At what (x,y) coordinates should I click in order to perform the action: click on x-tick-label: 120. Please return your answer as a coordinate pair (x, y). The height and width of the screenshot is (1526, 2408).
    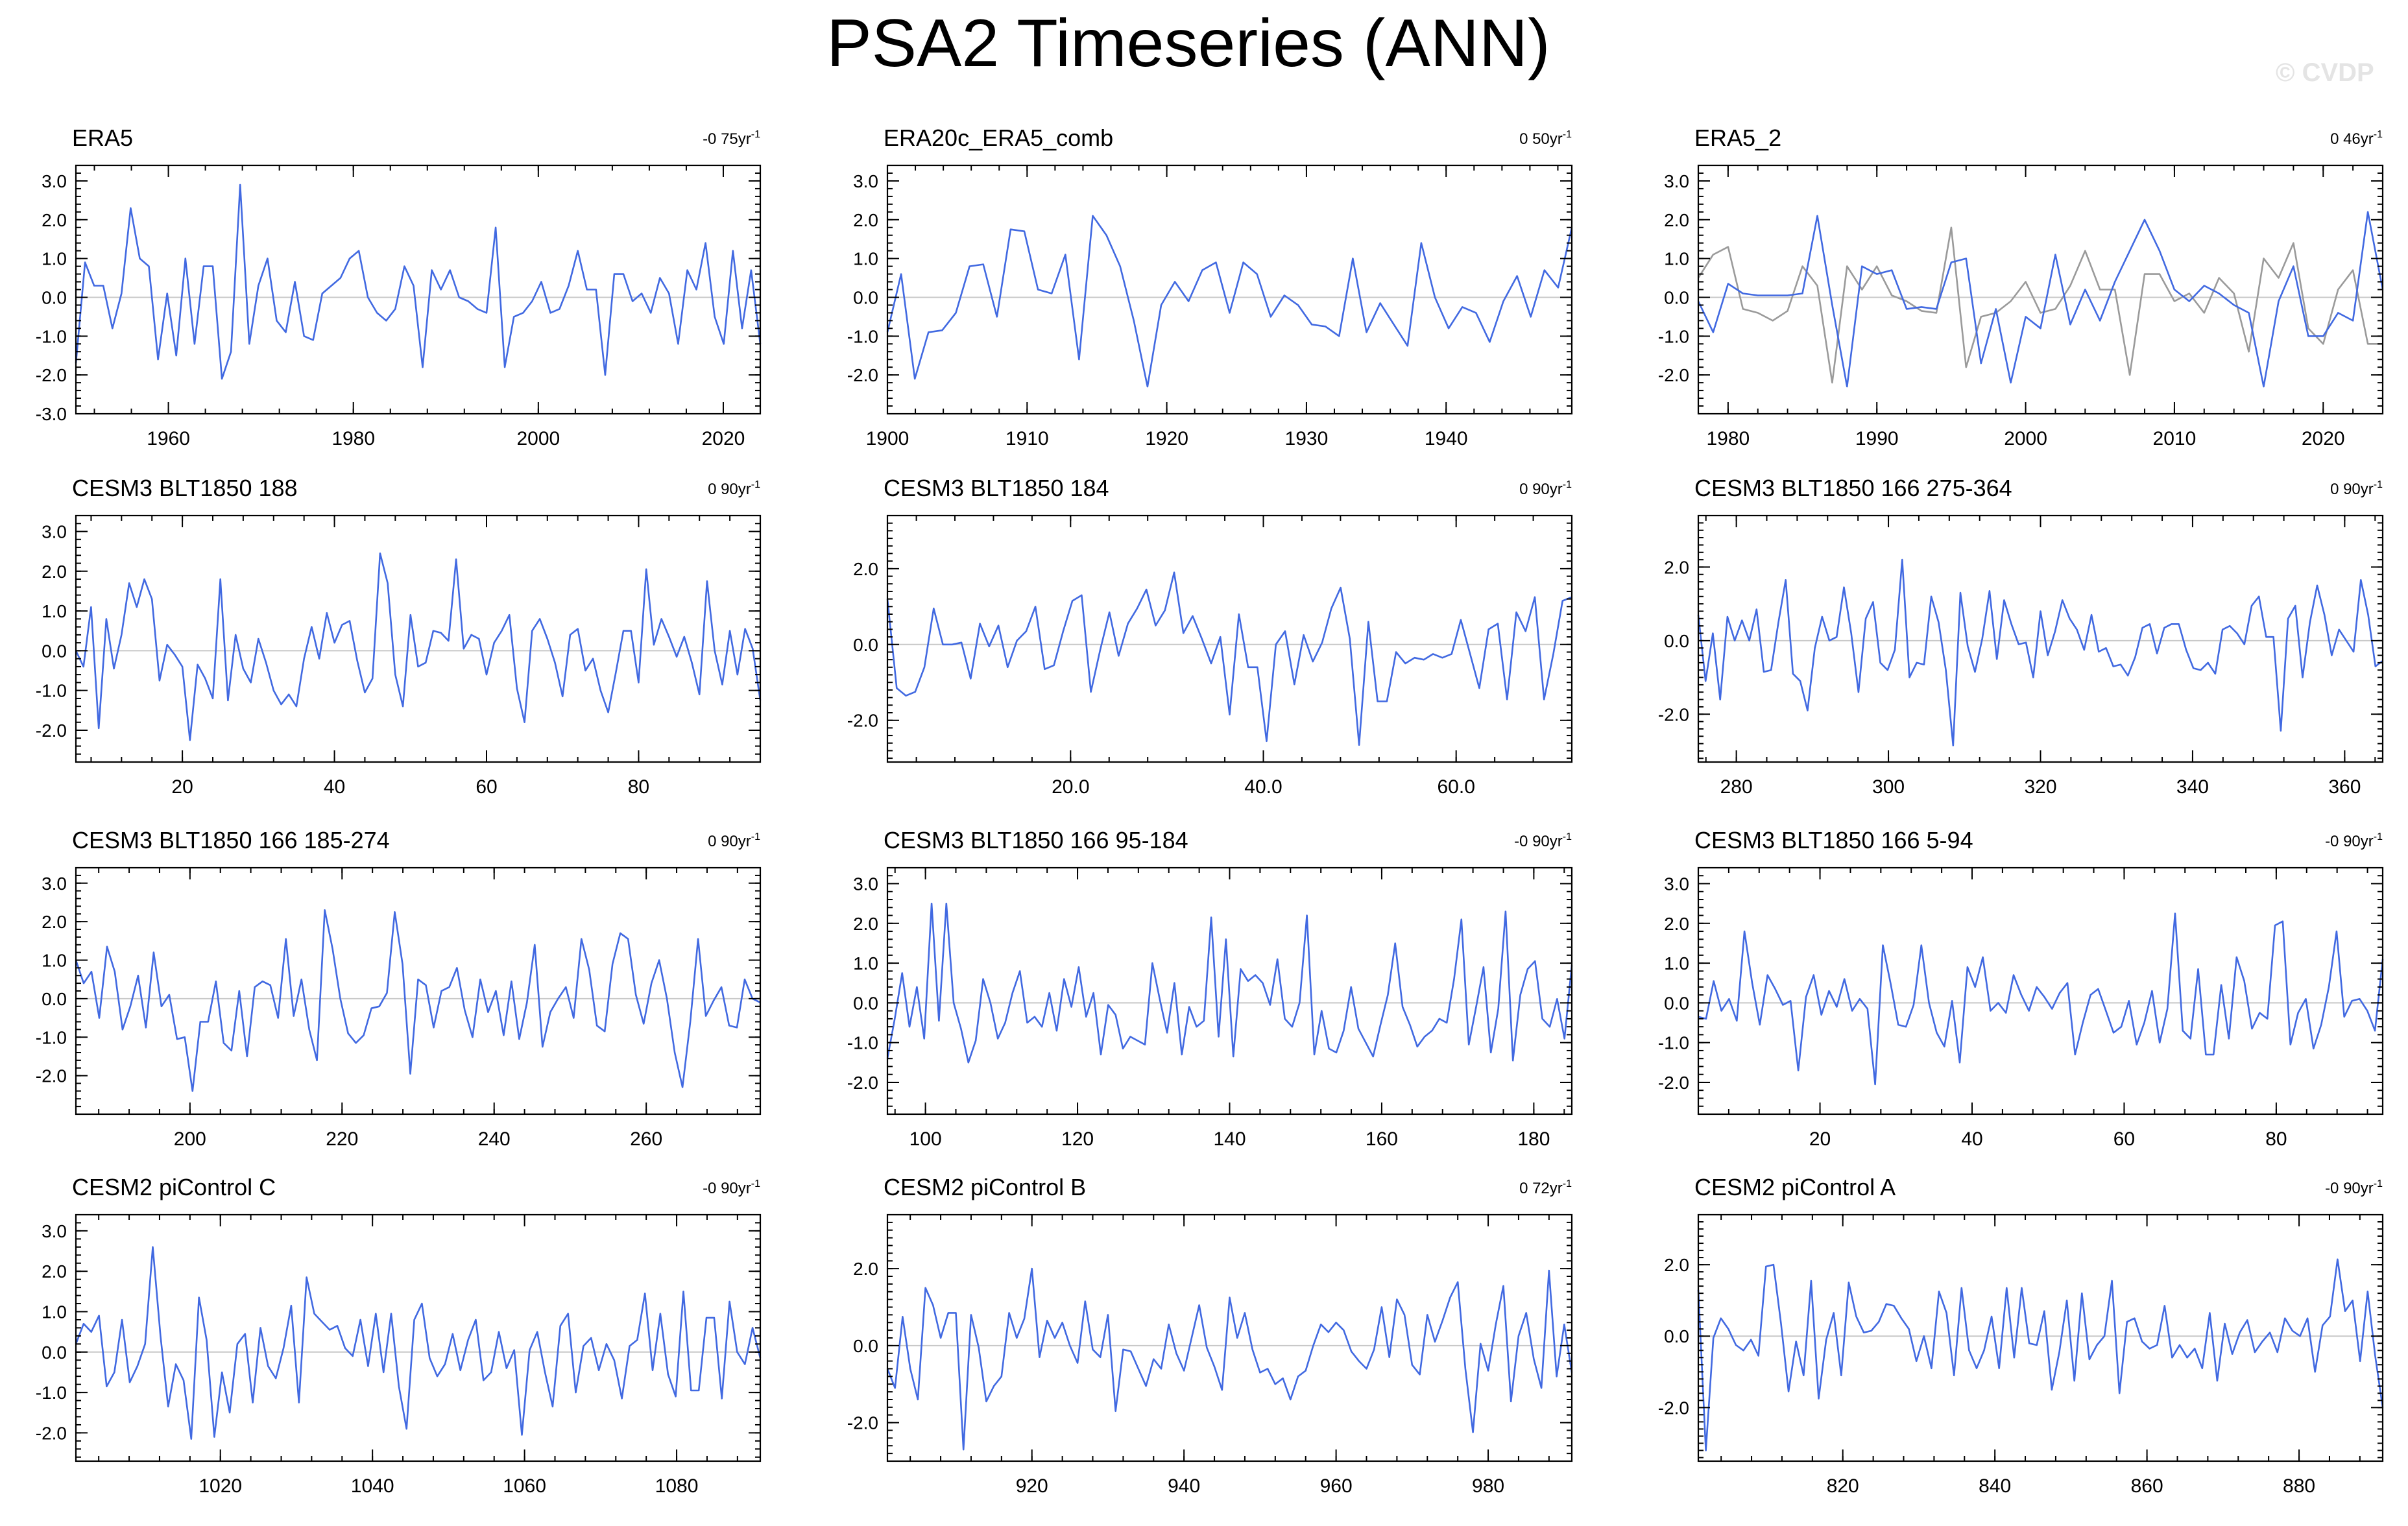
    Looking at the image, I should click on (1077, 1139).